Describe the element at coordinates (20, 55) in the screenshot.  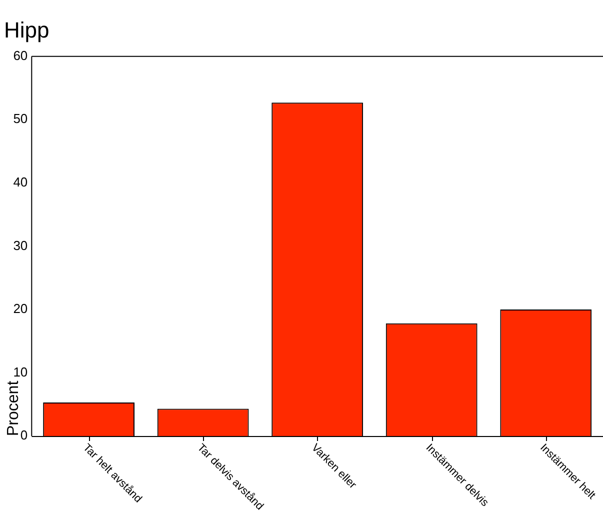
I see `y-tick-label: 60` at that location.